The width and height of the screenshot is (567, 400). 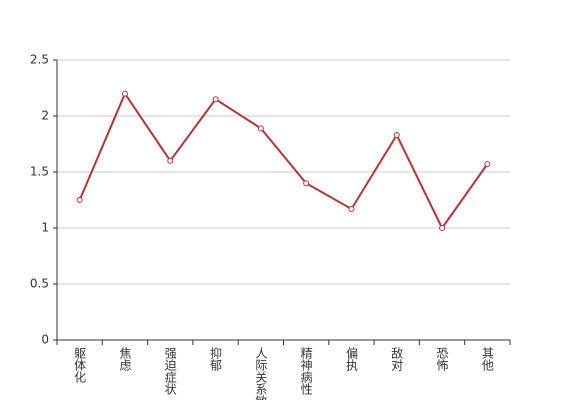 I want to click on y-tick-label: 2, so click(x=45, y=116).